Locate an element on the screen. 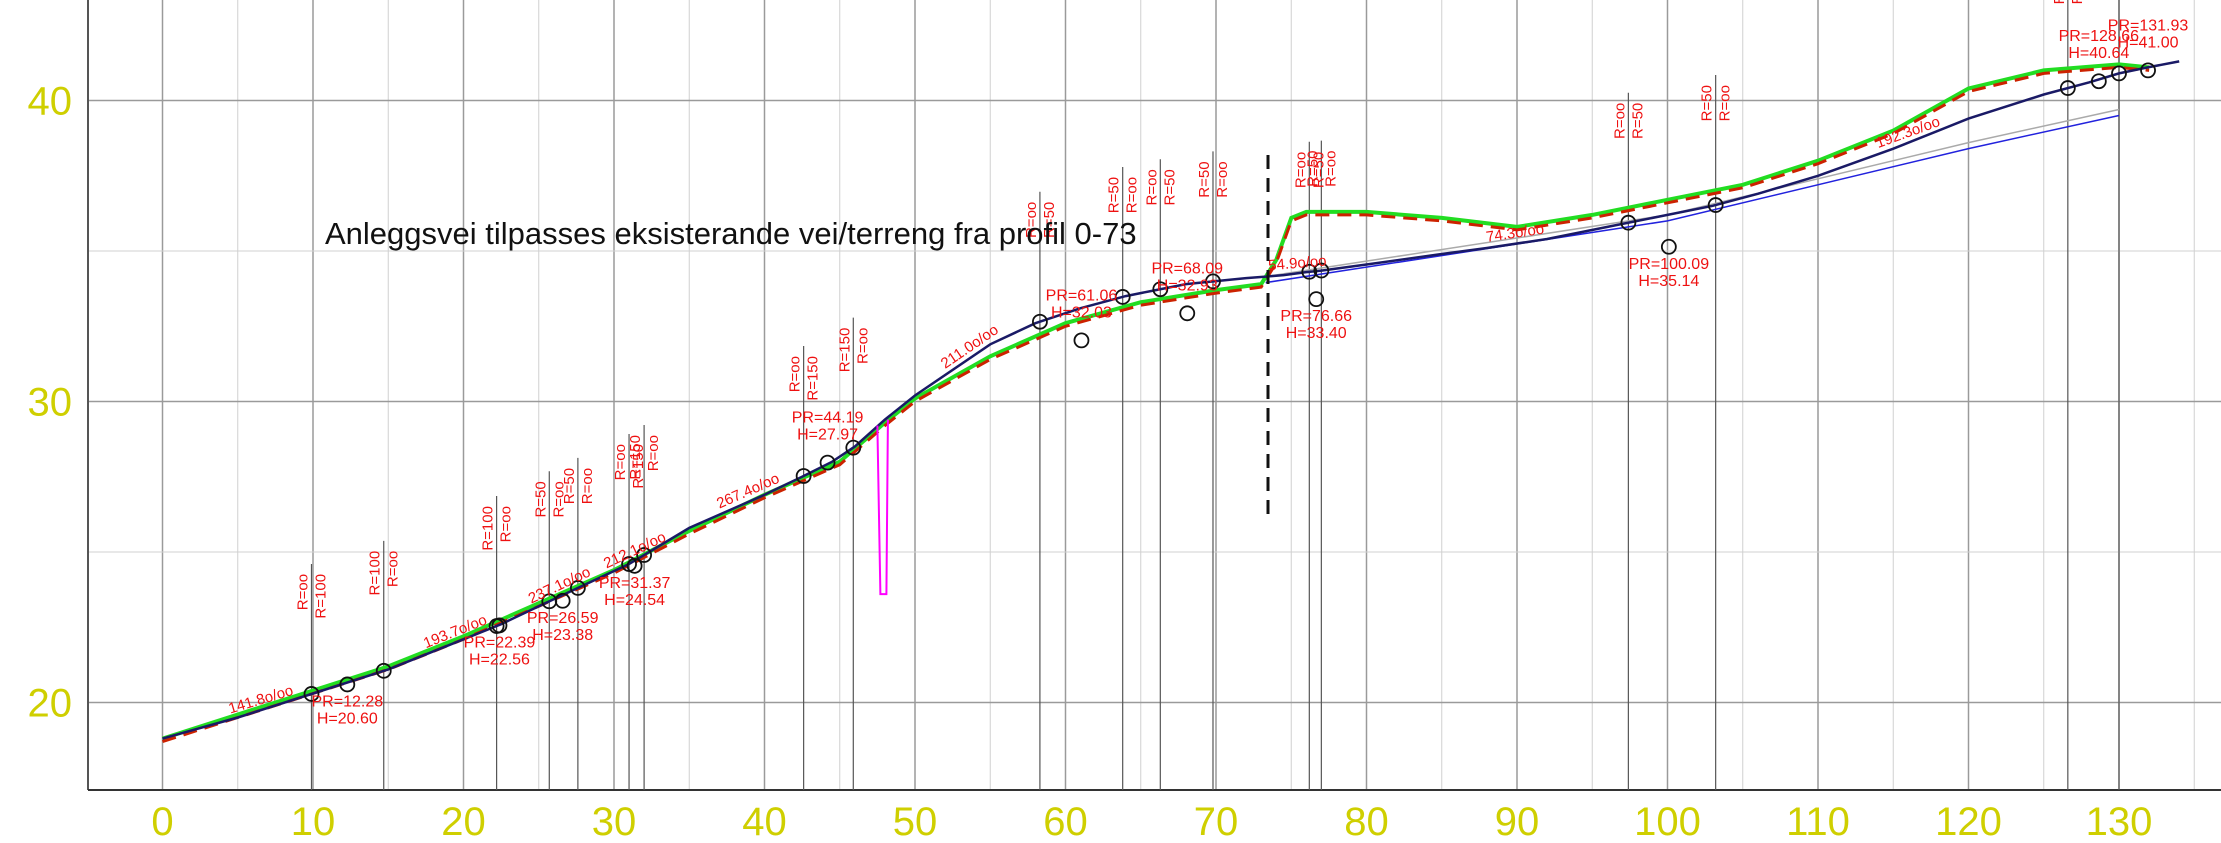 The width and height of the screenshot is (2221, 843). y-tick-label: 30 is located at coordinates (50, 403).